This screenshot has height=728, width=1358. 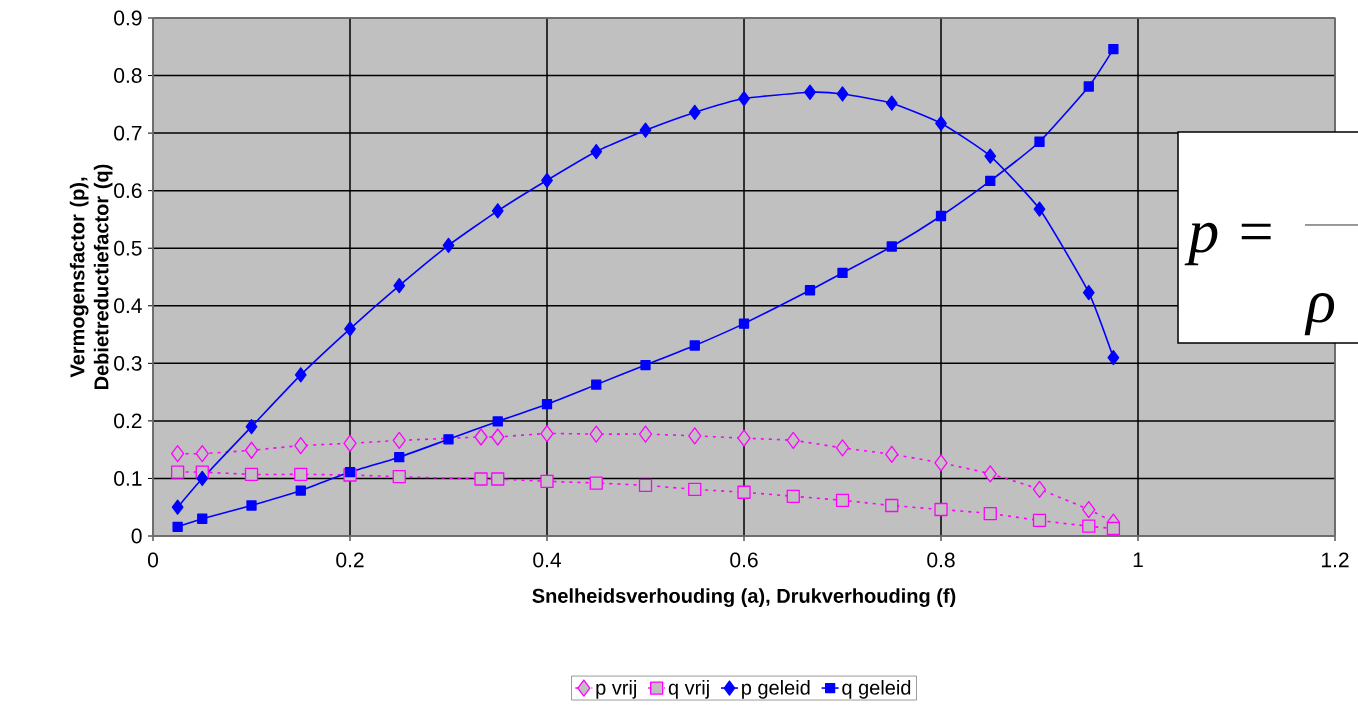 I want to click on x-tick-label: 0.8, so click(x=941, y=560).